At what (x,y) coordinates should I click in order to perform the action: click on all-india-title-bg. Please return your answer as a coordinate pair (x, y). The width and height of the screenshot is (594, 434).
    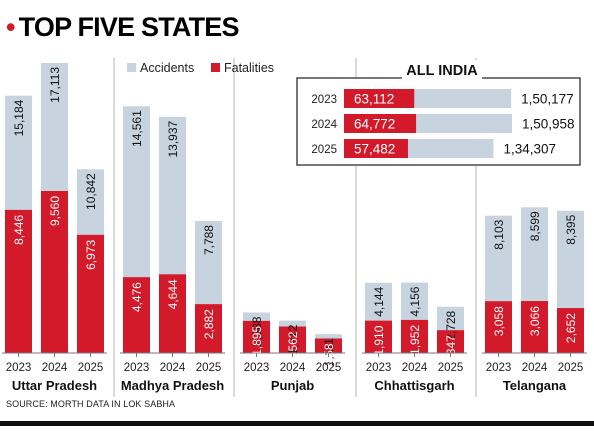
    Looking at the image, I should click on (442, 71).